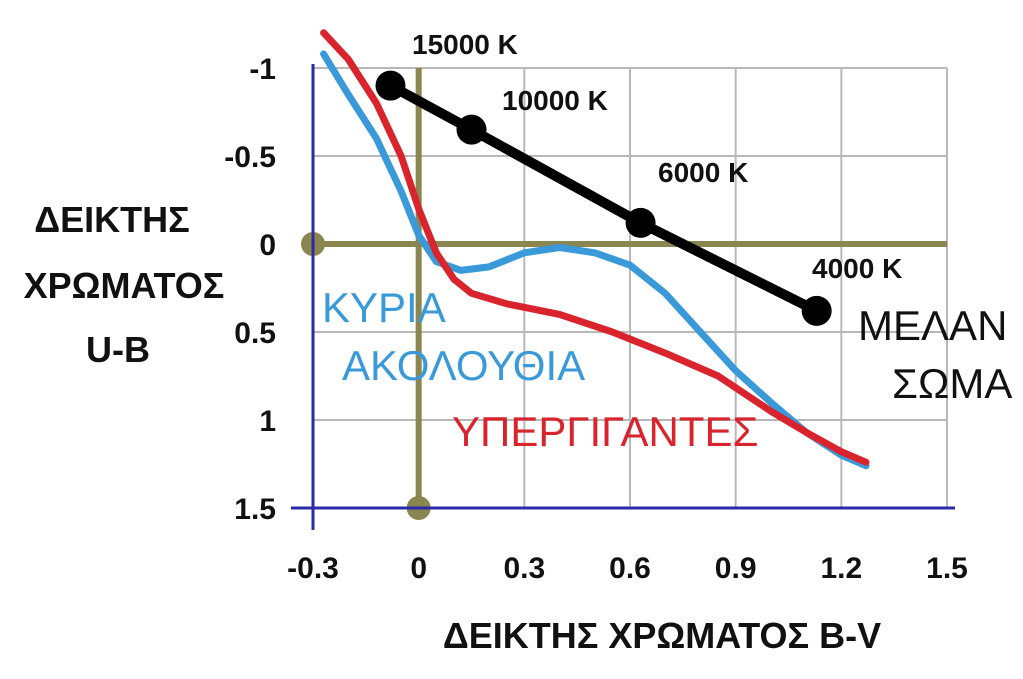  What do you see at coordinates (384, 307) in the screenshot?
I see `label-main-sequence-1: ΚΥΡΙΑ` at bounding box center [384, 307].